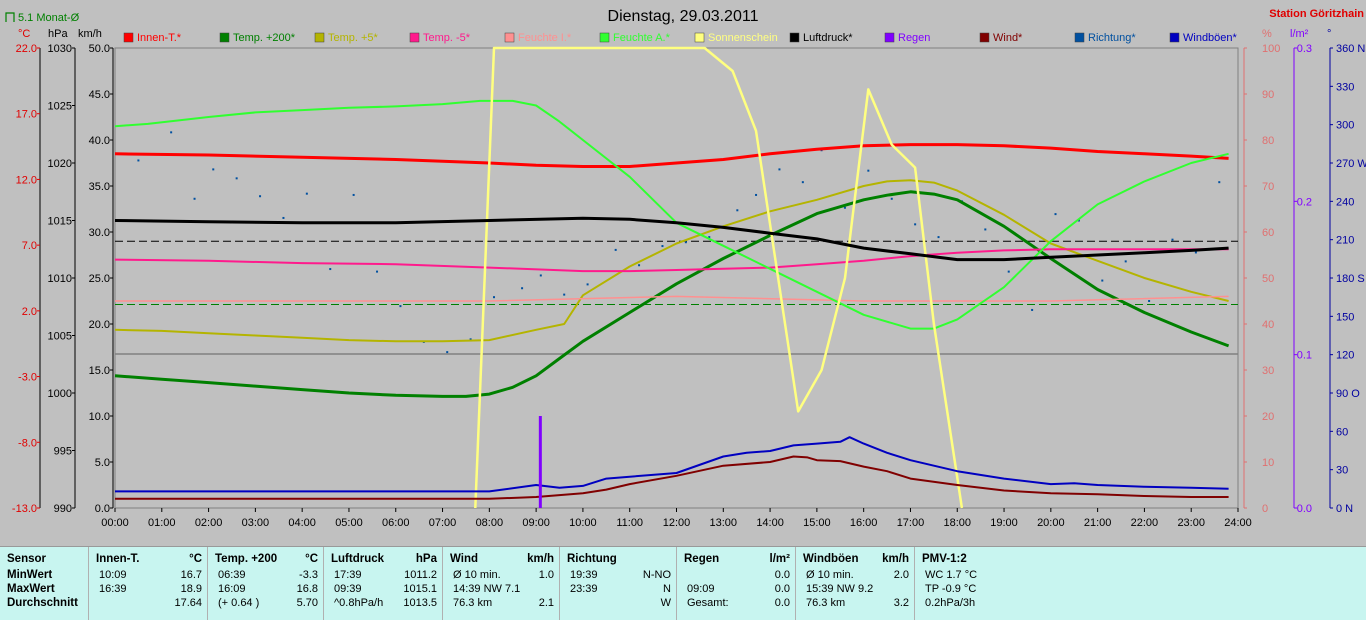  Describe the element at coordinates (102, 463) in the screenshot. I see `wind-tick-label: 5.0` at that location.